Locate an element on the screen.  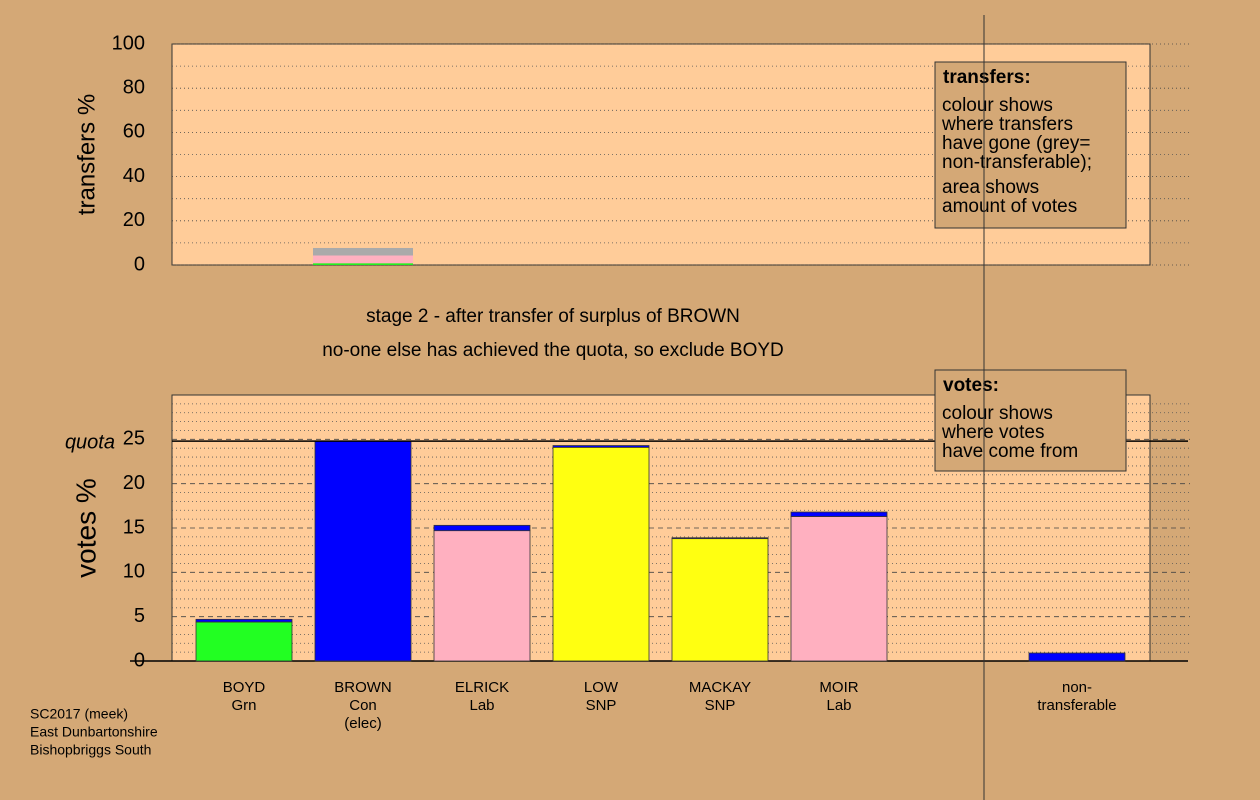
x-tick-label: ELRICK is located at coordinates (482, 687).